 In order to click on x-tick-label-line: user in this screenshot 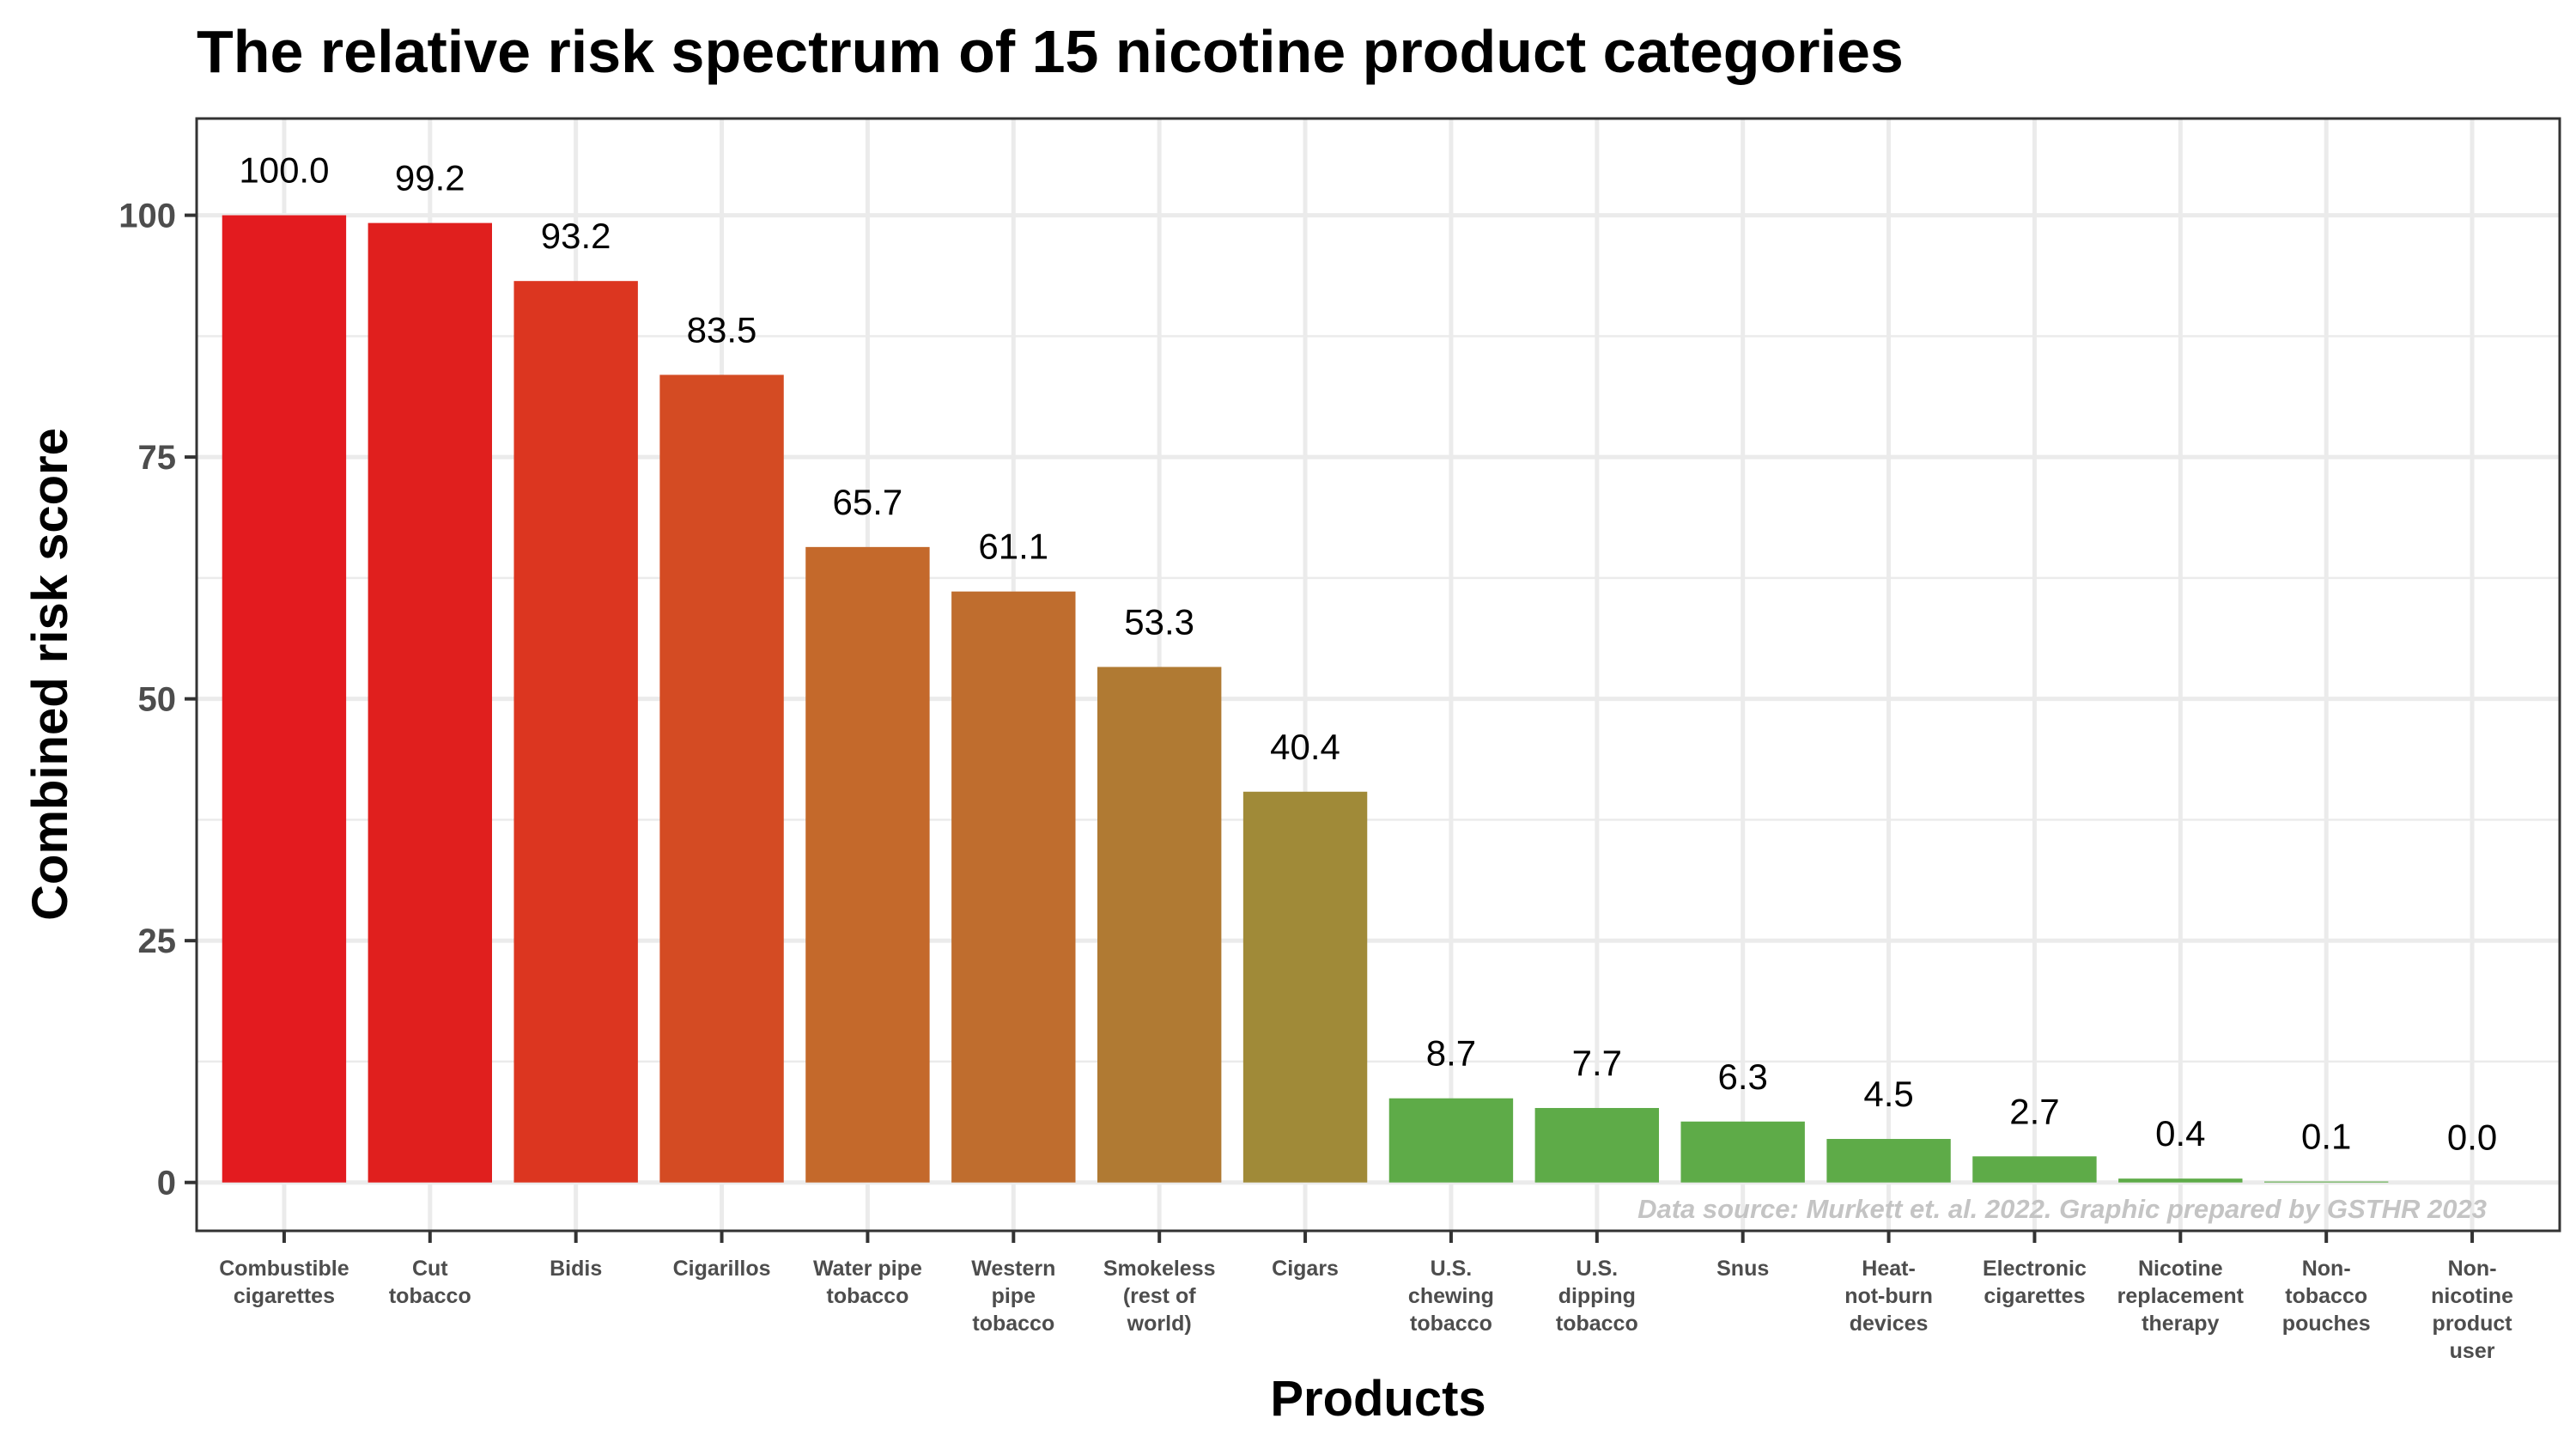, I will do `click(2472, 1351)`.